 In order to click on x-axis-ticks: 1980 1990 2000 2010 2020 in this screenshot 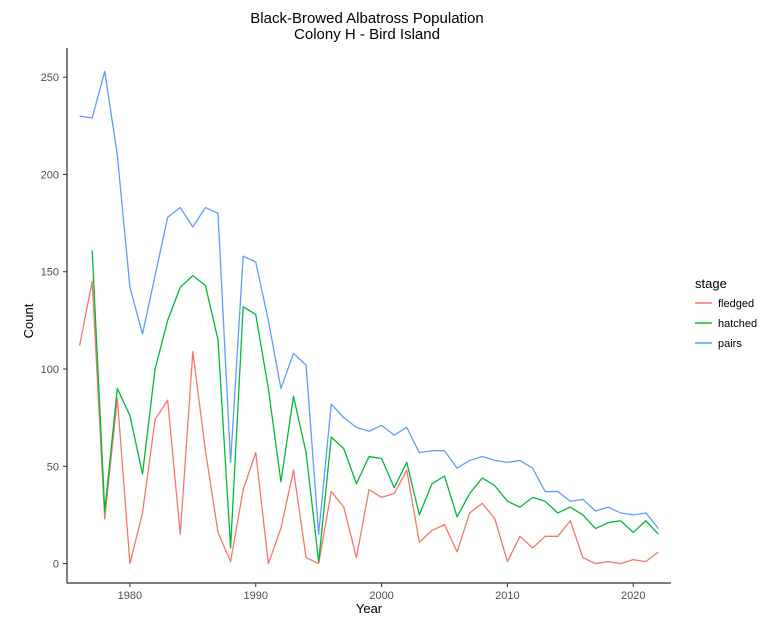, I will do `click(381, 592)`.